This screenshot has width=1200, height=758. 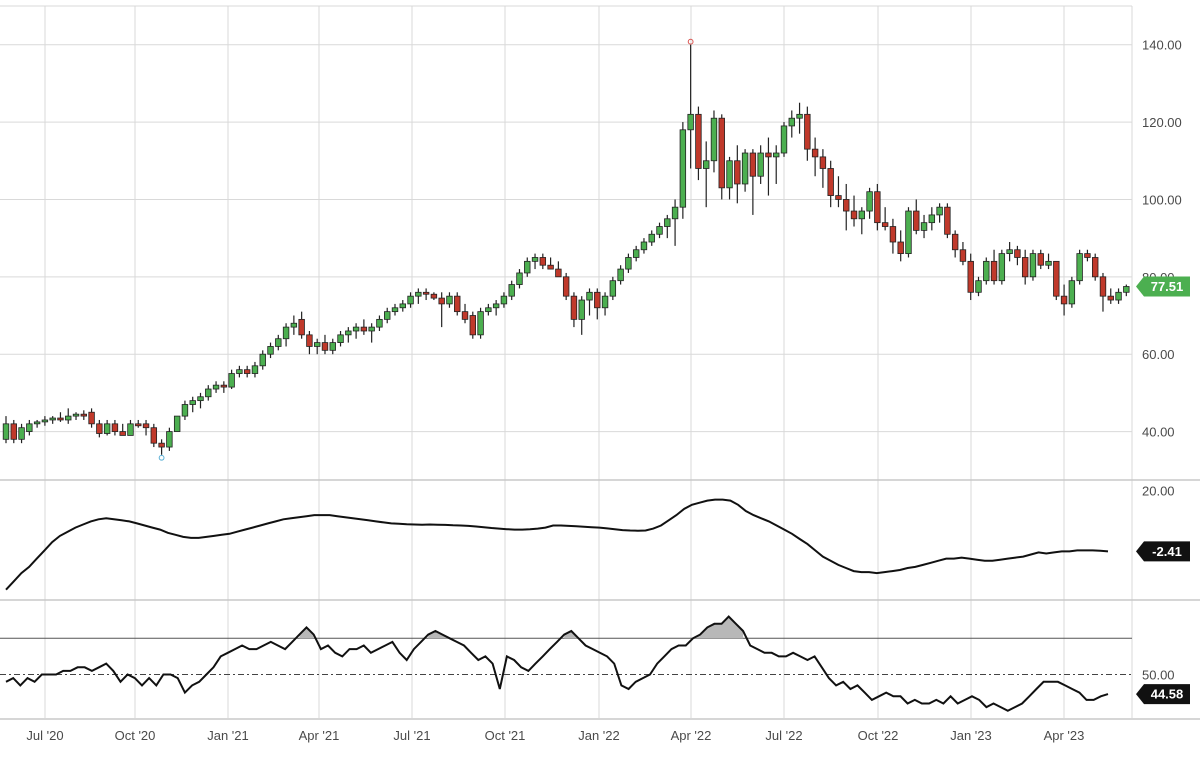 I want to click on y-tick-label: 120.00, so click(x=1162, y=122).